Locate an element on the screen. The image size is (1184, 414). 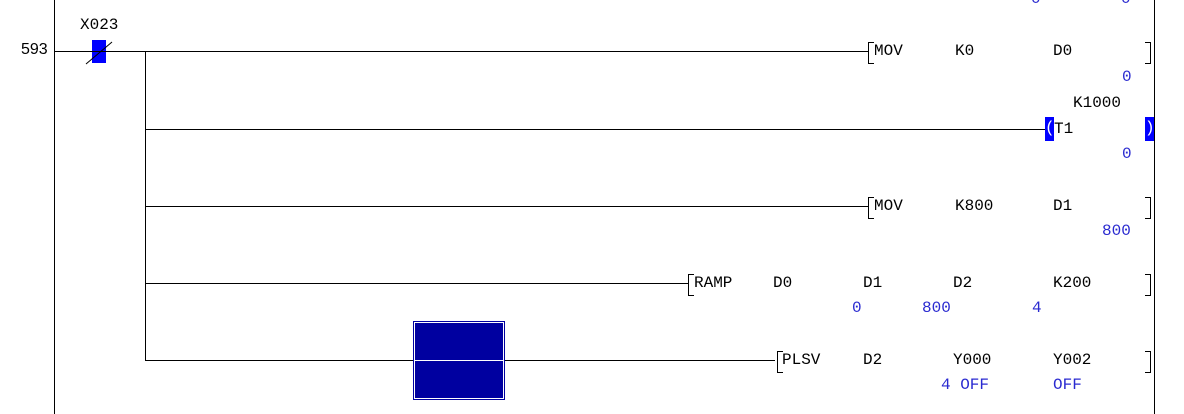
operand: K0 is located at coordinates (965, 51).